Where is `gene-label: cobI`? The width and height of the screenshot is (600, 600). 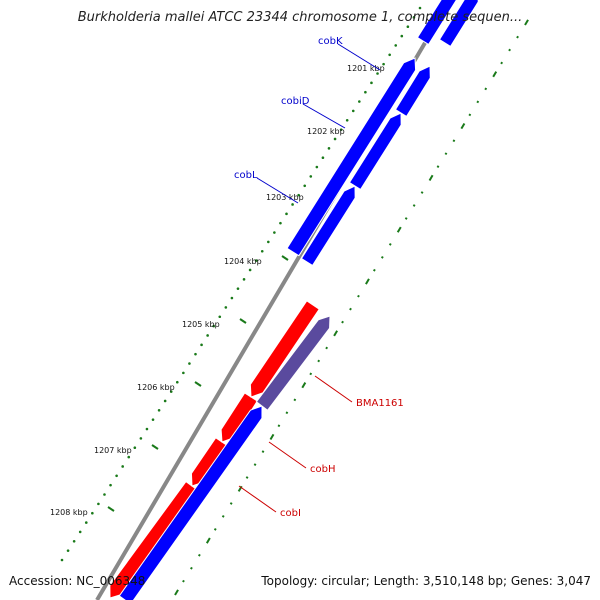
gene-label: cobI is located at coordinates (290, 513).